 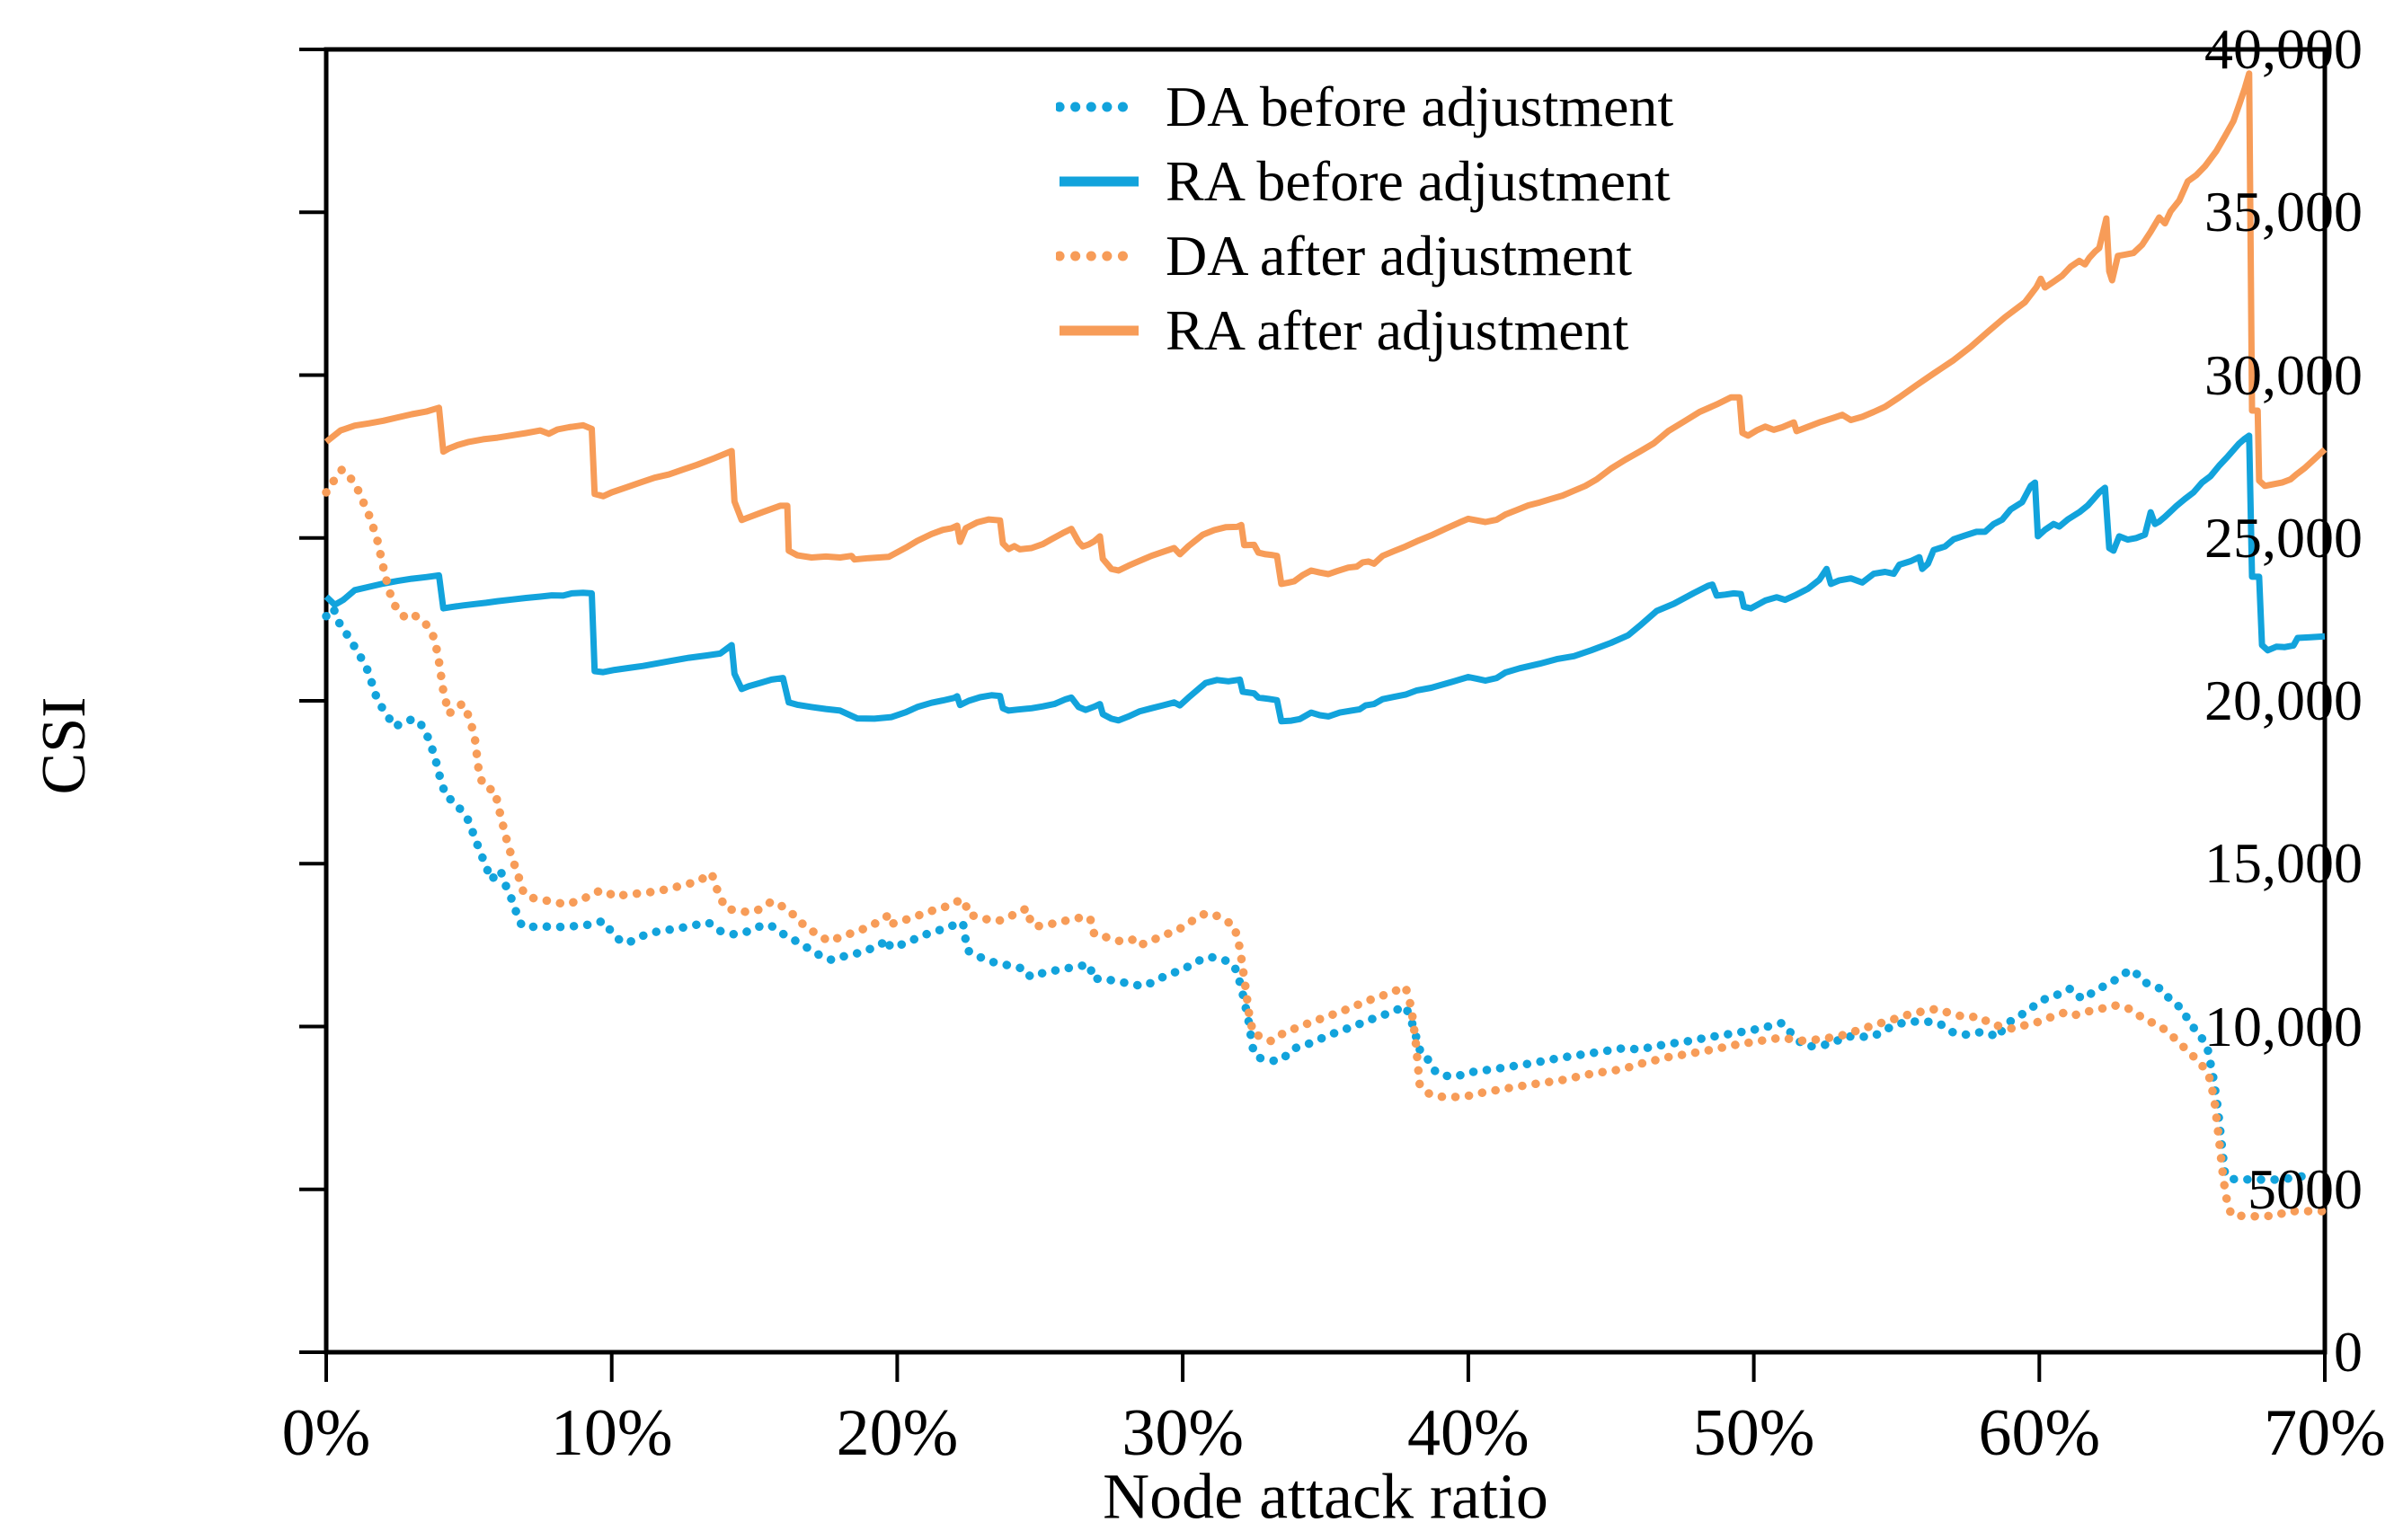 What do you see at coordinates (2283, 1026) in the screenshot?
I see `y-tick-label: 10,000` at bounding box center [2283, 1026].